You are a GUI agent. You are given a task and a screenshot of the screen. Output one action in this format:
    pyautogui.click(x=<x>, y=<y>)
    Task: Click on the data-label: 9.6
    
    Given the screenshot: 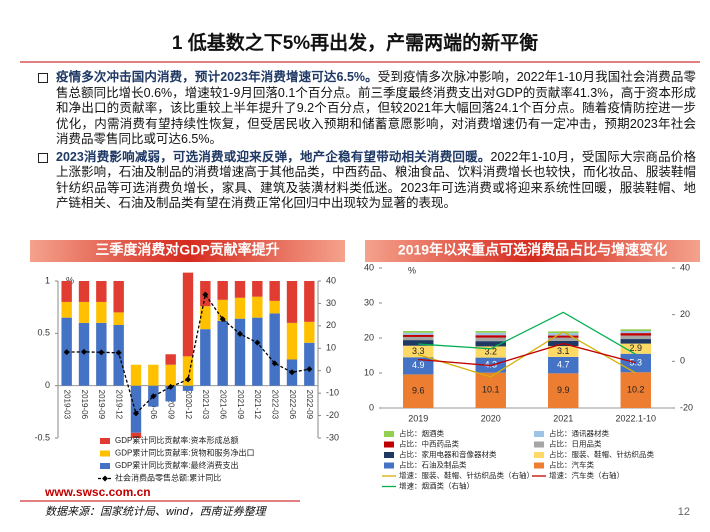 What is the action you would take?
    pyautogui.click(x=418, y=391)
    